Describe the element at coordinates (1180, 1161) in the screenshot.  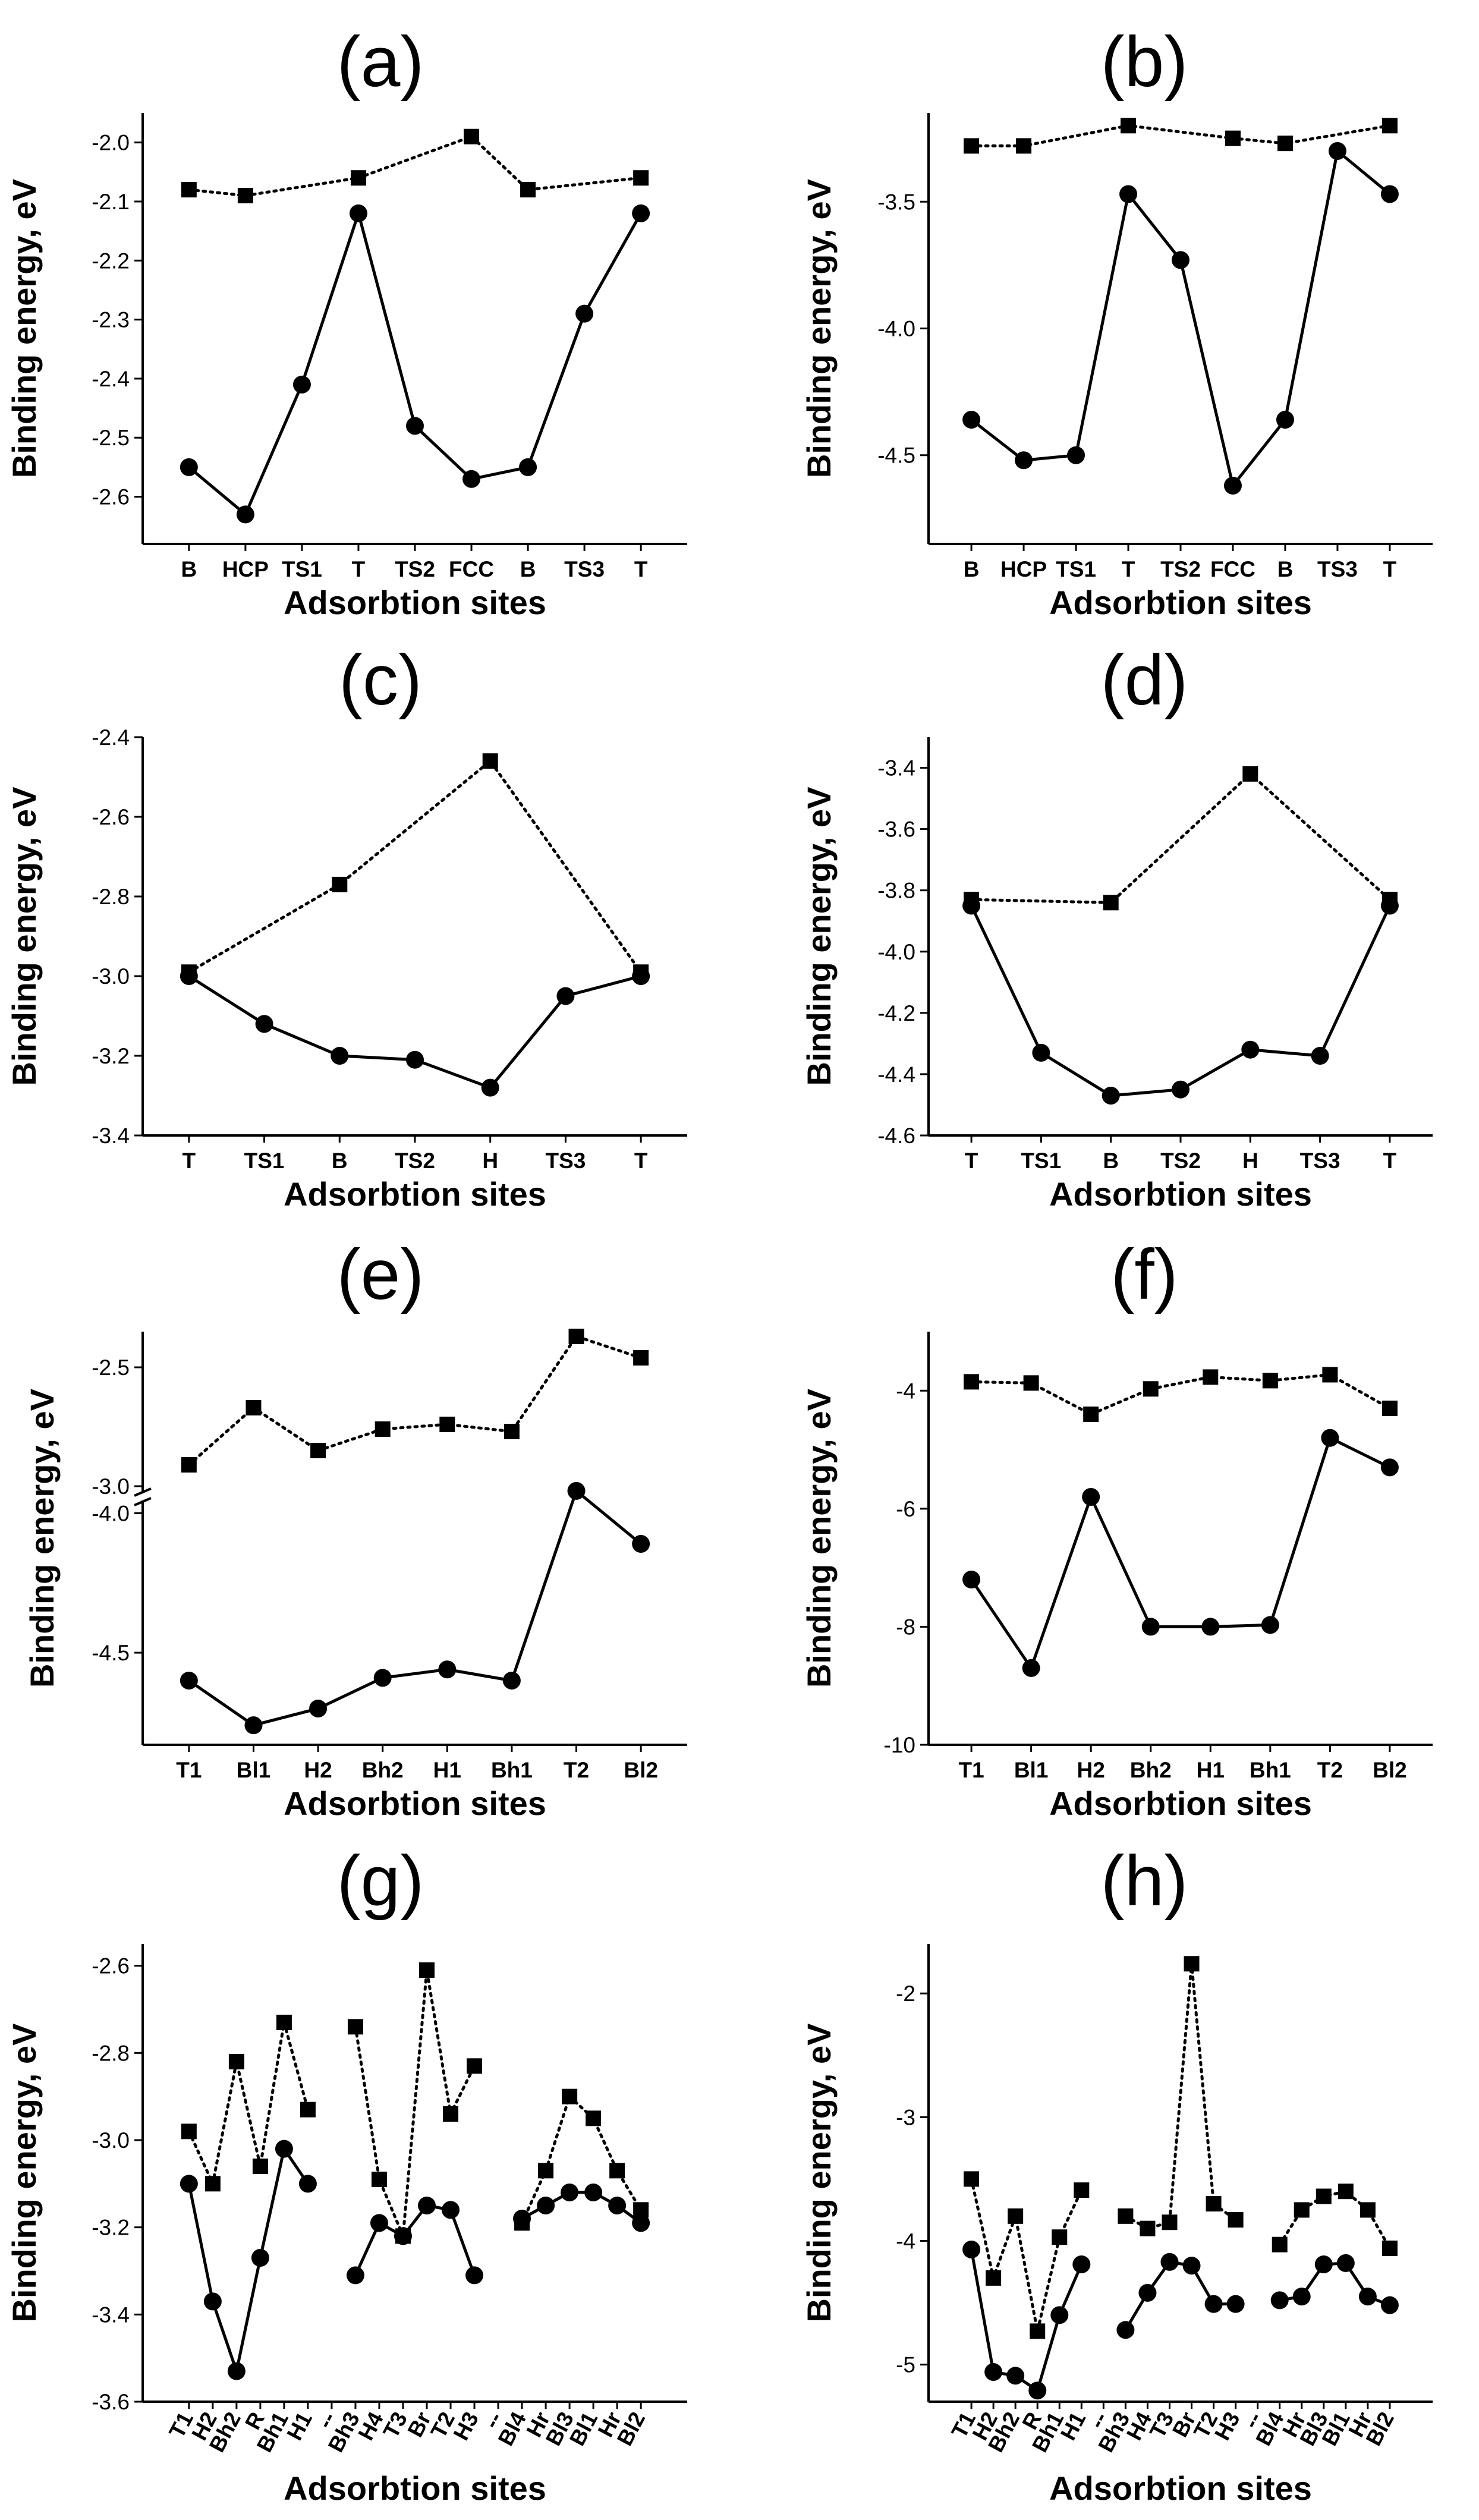
I see `x-tick-label: TS2` at that location.